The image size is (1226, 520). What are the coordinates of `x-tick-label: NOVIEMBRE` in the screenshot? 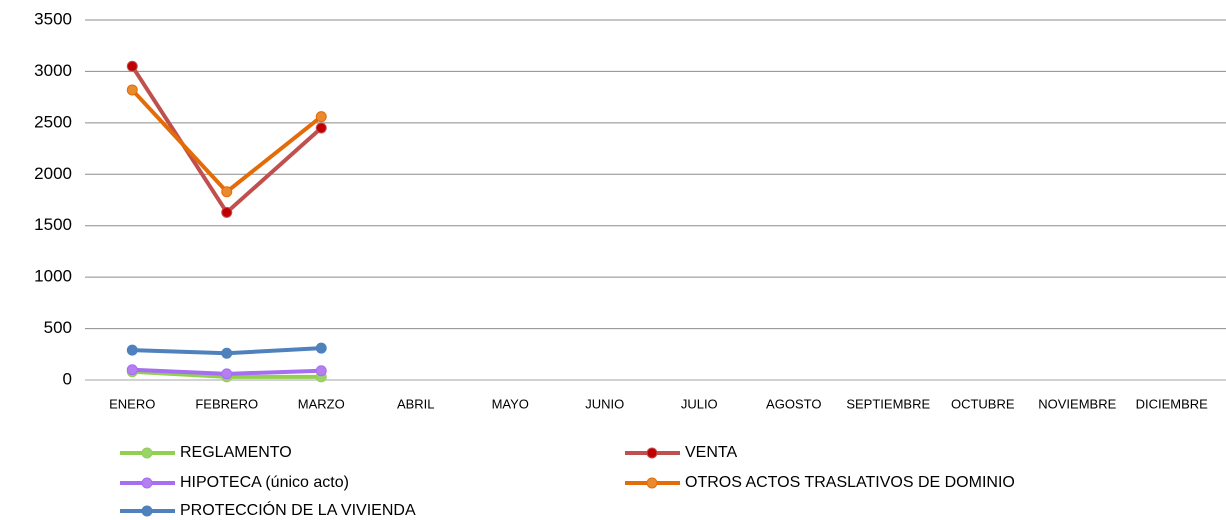 It's located at (1077, 403).